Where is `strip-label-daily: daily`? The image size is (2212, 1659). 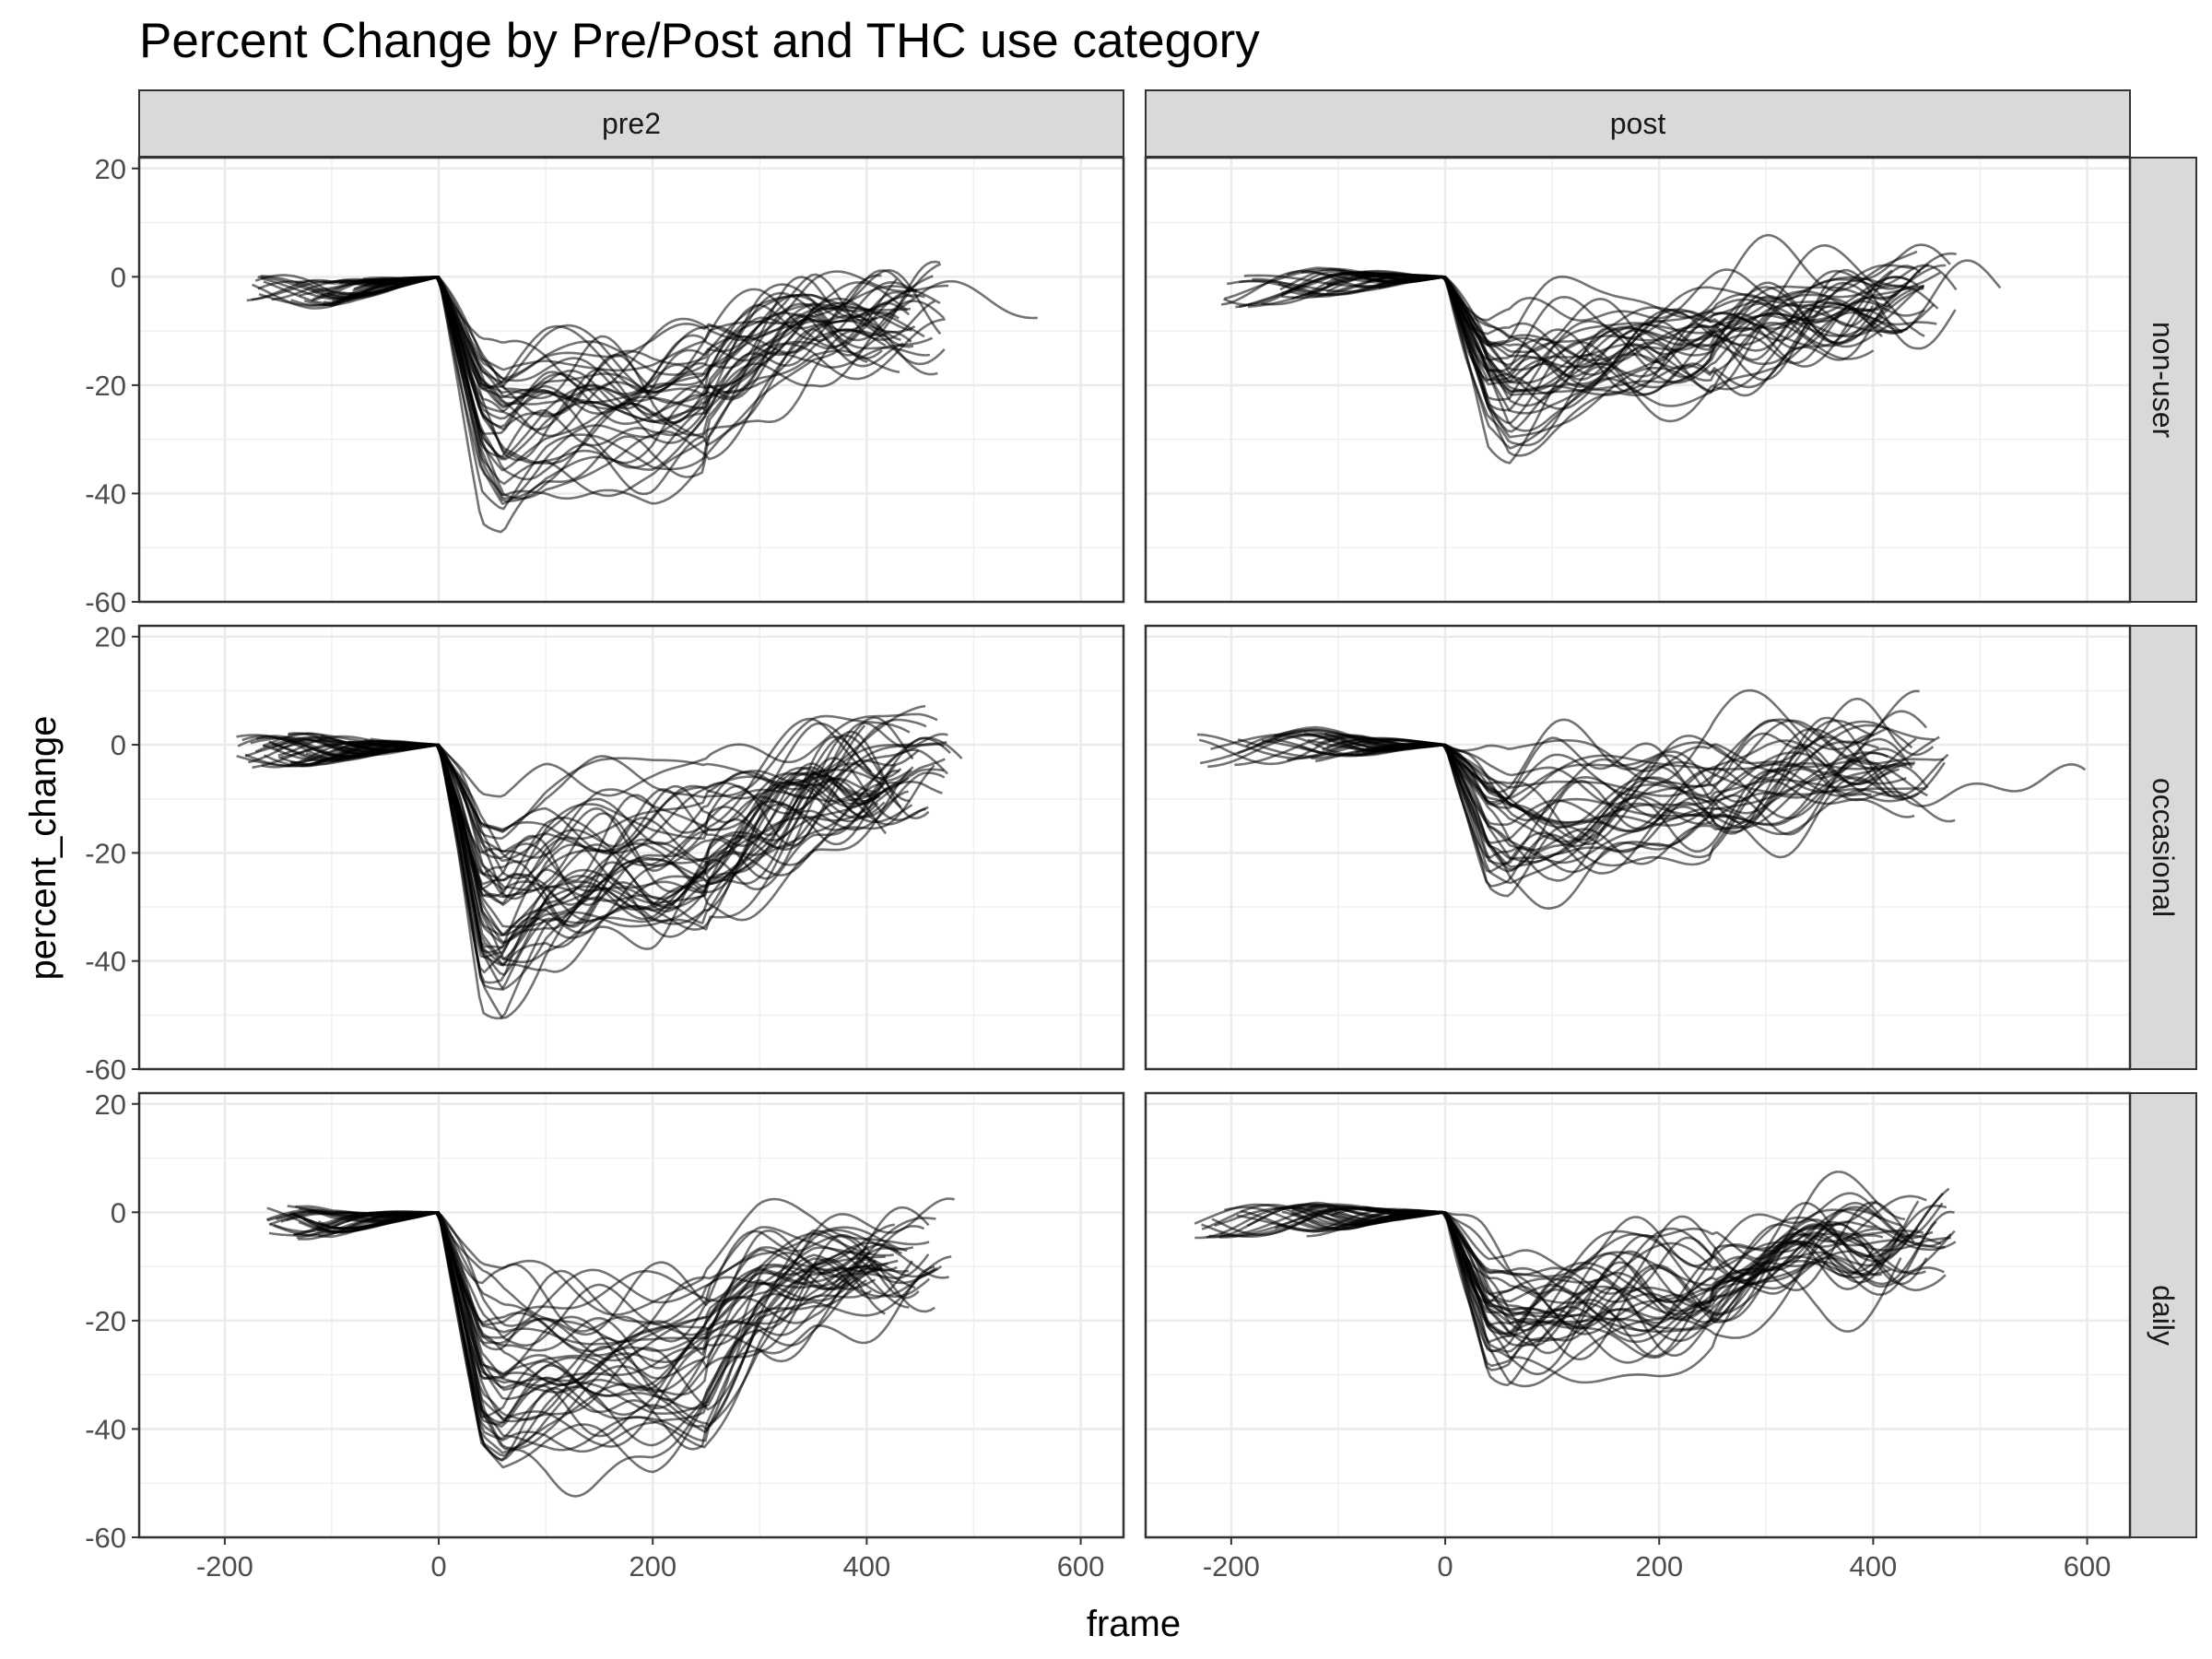 strip-label-daily: daily is located at coordinates (2163, 1315).